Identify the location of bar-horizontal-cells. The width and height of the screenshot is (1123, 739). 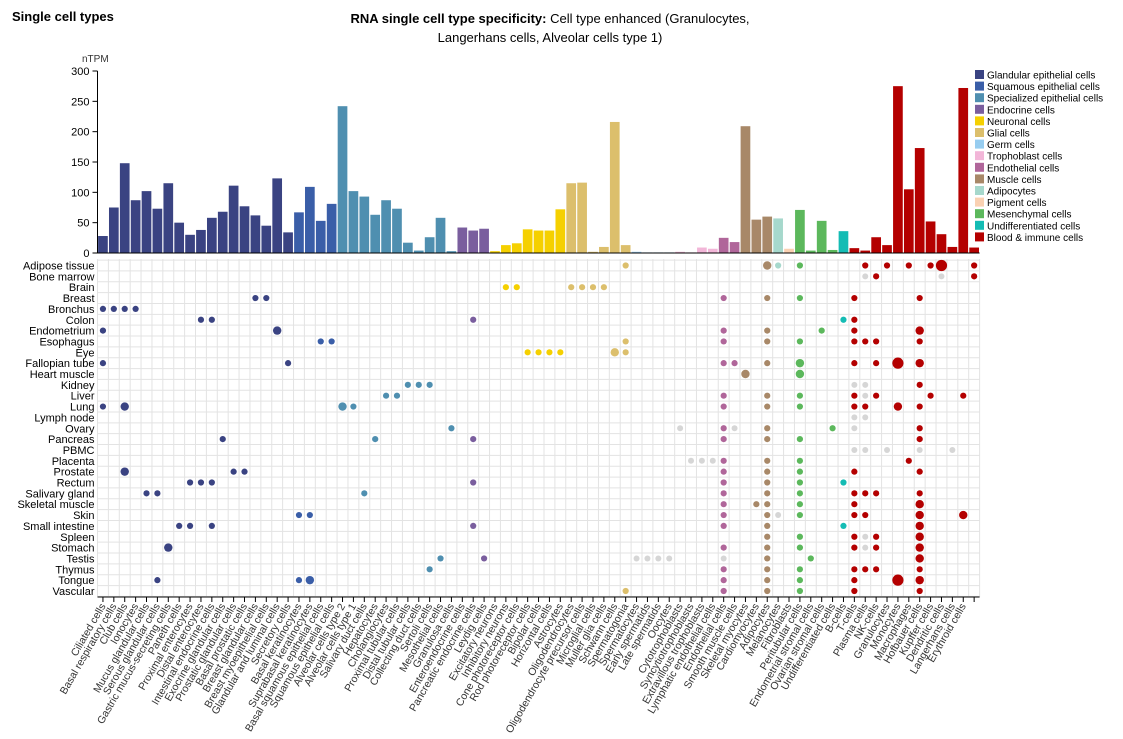
(549, 241).